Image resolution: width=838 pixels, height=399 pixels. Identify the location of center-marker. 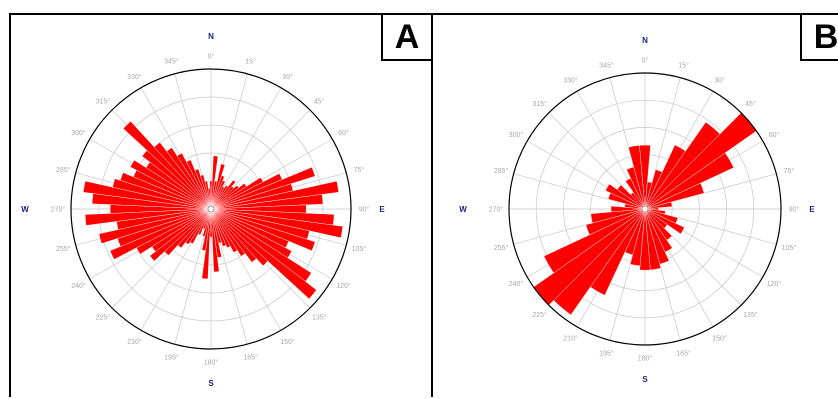
(645, 209).